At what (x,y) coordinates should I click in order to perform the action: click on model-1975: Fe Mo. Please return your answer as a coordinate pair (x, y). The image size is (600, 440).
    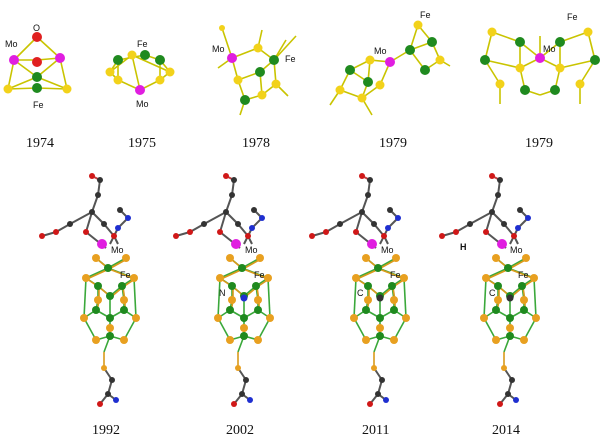
    Looking at the image, I should click on (140, 74).